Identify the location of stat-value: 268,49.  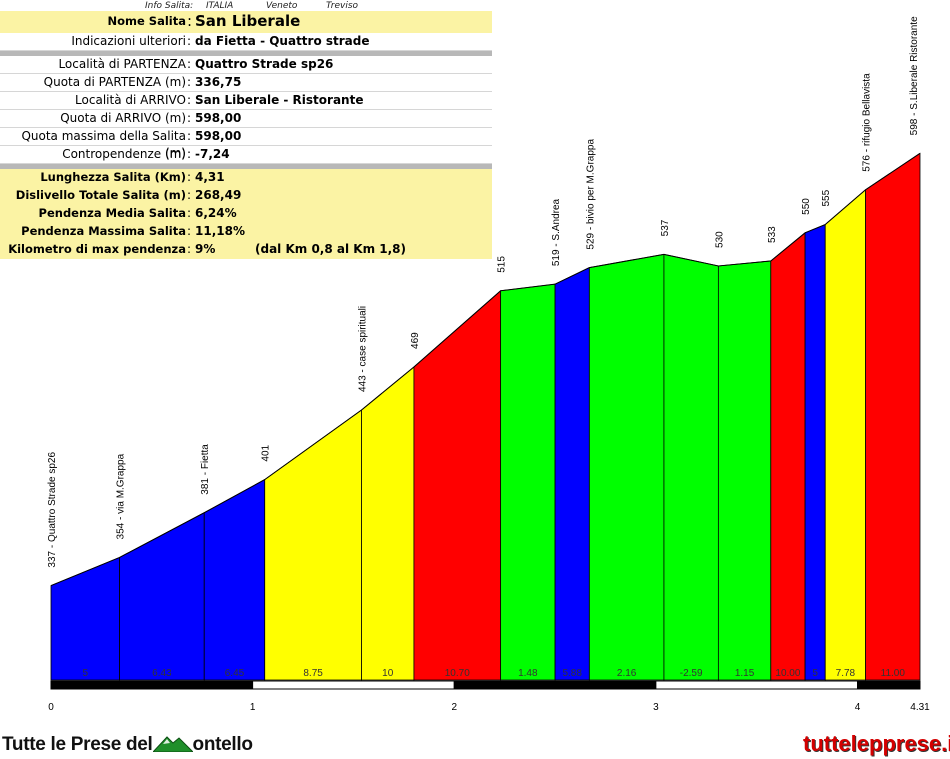
(218, 195).